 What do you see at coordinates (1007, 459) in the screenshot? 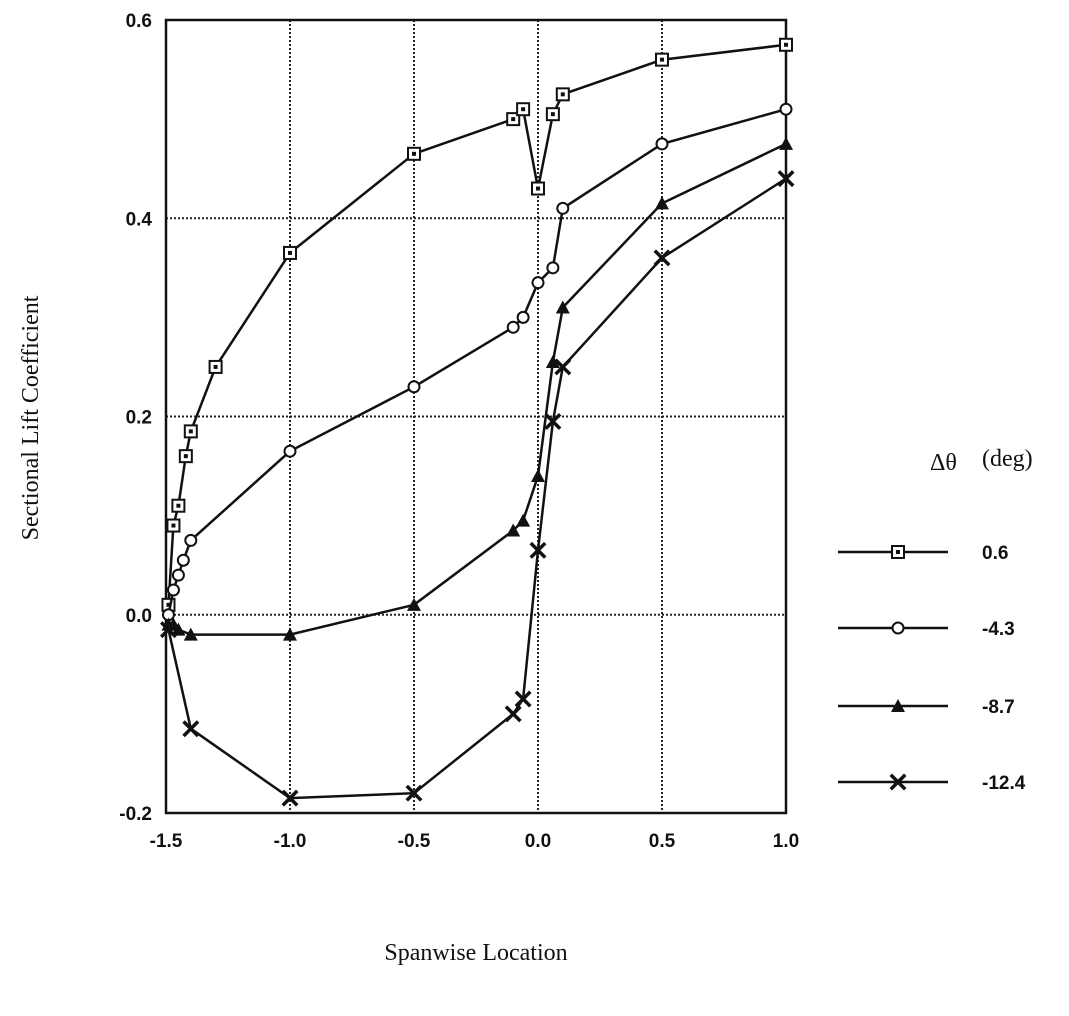
I see `legend-title-unit: (deg)` at bounding box center [1007, 459].